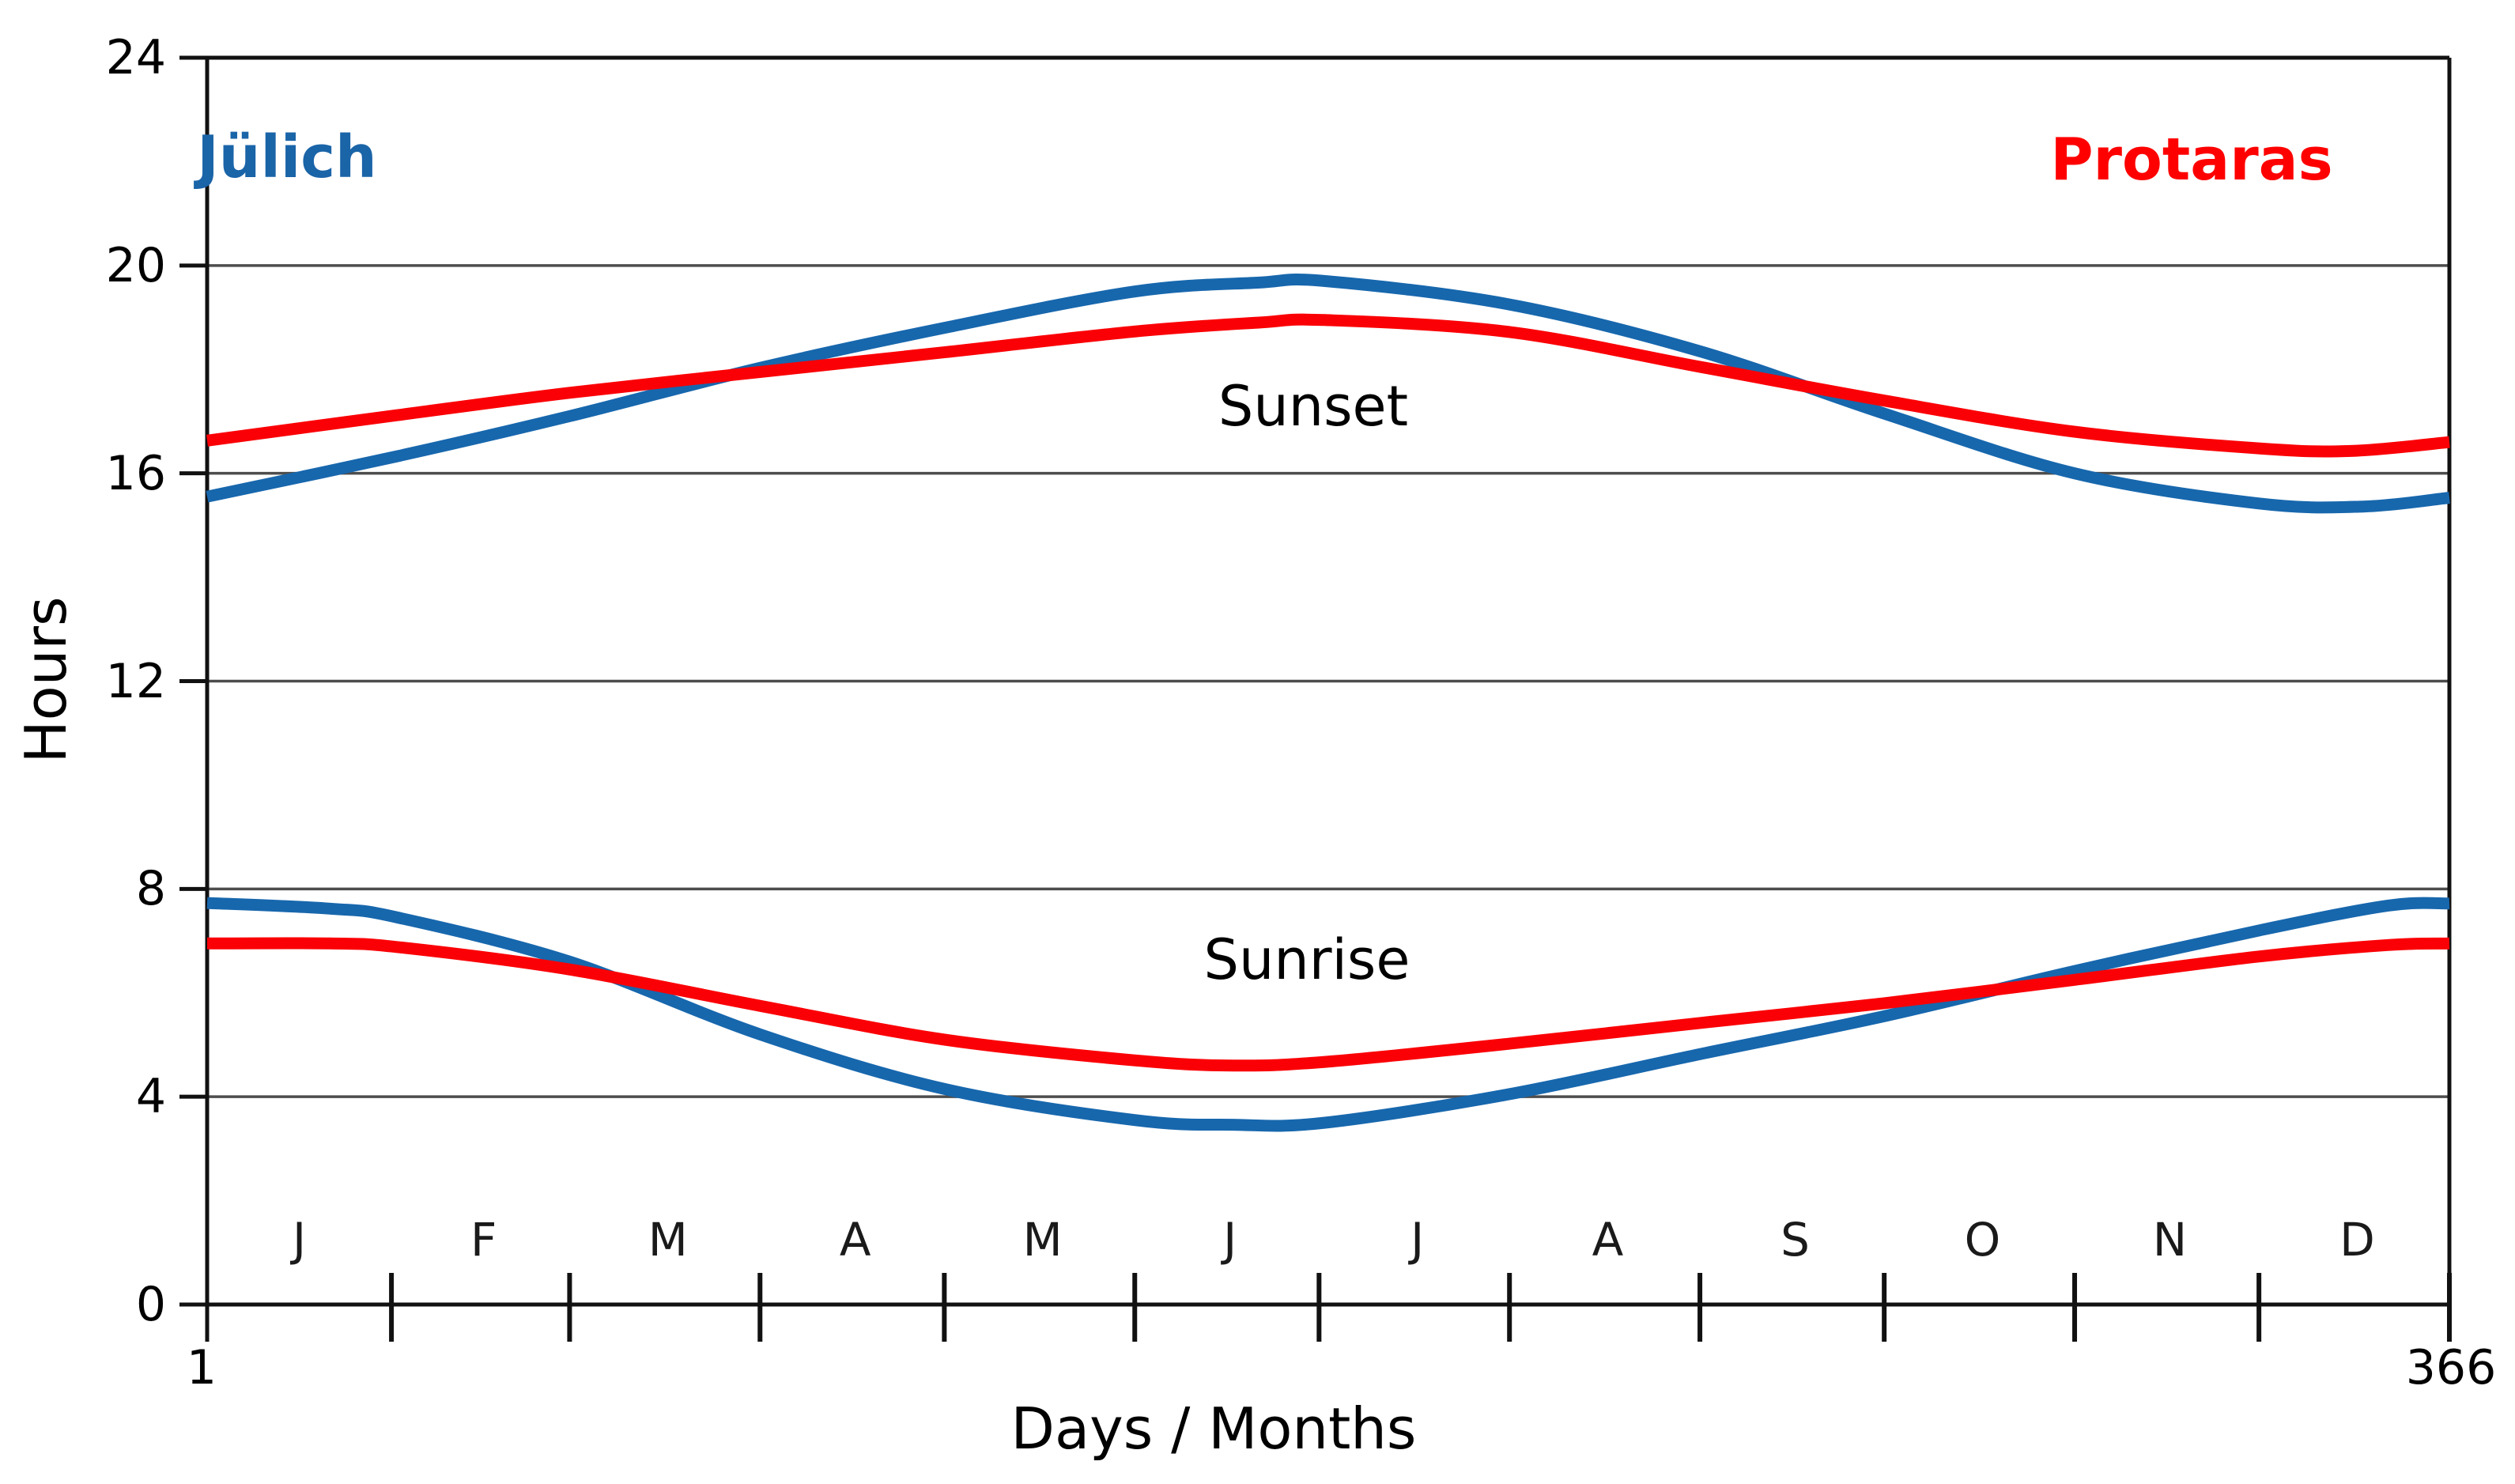 The width and height of the screenshot is (2515, 1484). Describe the element at coordinates (1306, 959) in the screenshot. I see `sunrise-annotation: Sunrise` at that location.